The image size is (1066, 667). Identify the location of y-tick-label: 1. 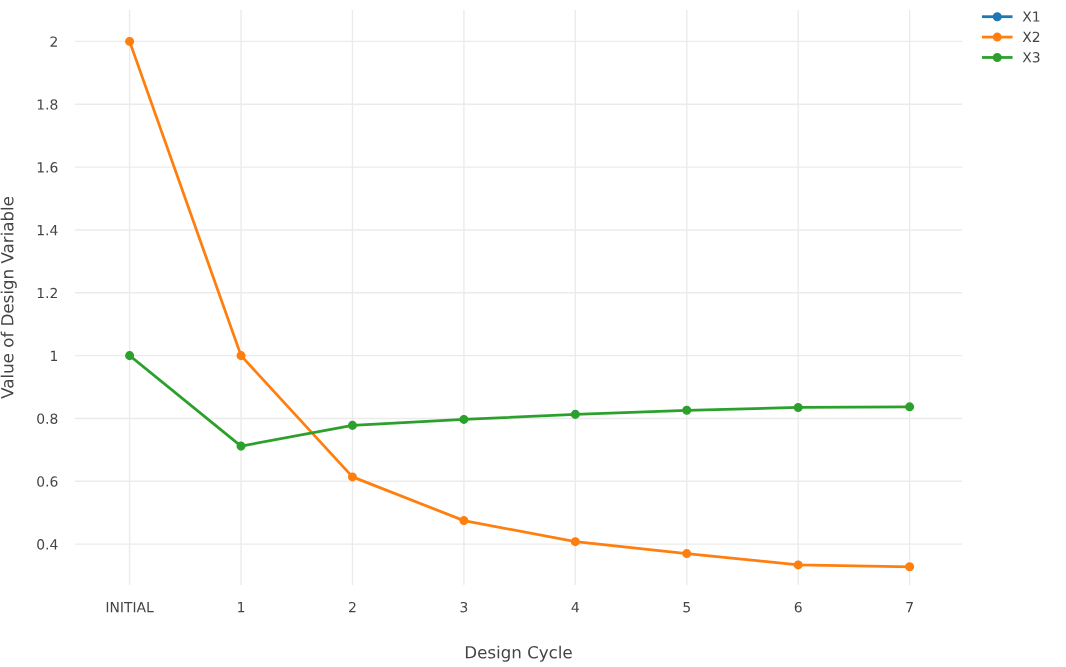
(54, 355).